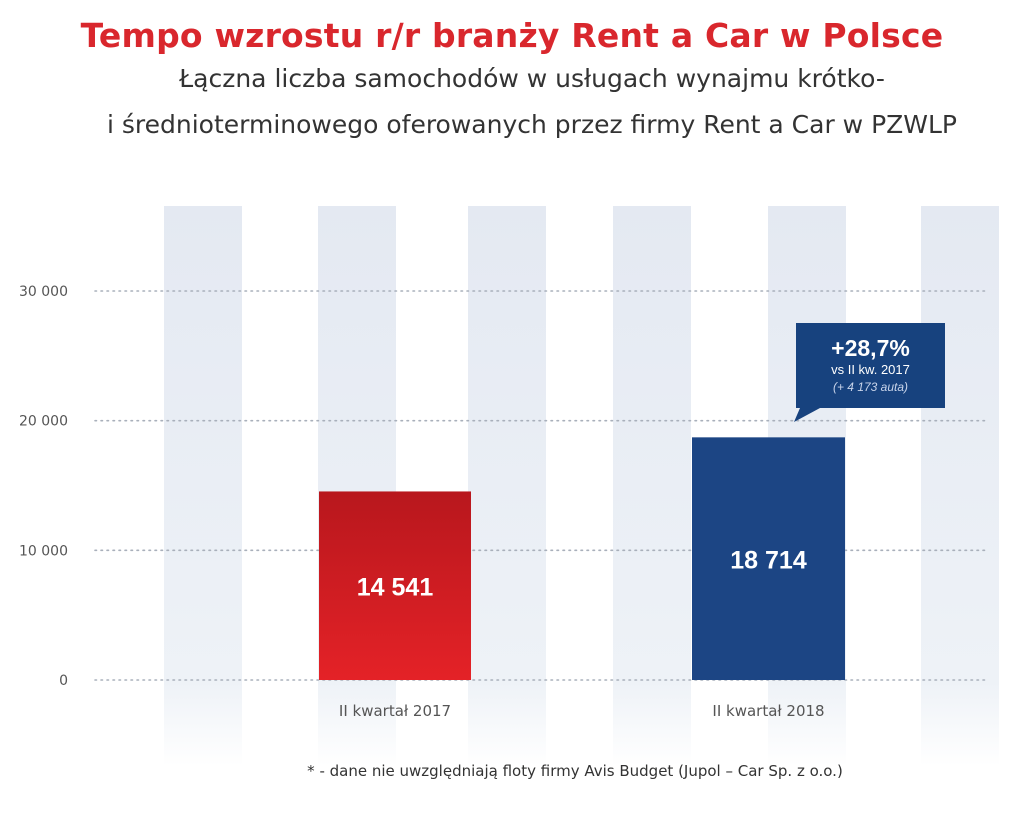 Image resolution: width=1024 pixels, height=832 pixels. What do you see at coordinates (43, 551) in the screenshot?
I see `y-tick-label: 10 000` at bounding box center [43, 551].